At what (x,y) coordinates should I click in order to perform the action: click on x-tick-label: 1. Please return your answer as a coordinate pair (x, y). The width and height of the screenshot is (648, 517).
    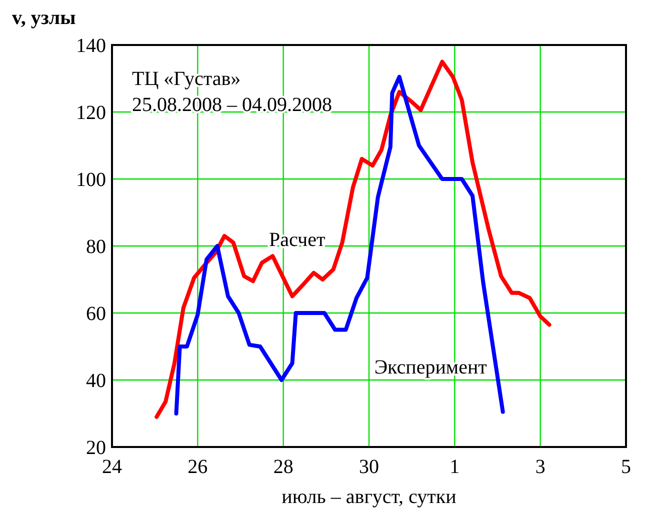
    Looking at the image, I should click on (455, 467).